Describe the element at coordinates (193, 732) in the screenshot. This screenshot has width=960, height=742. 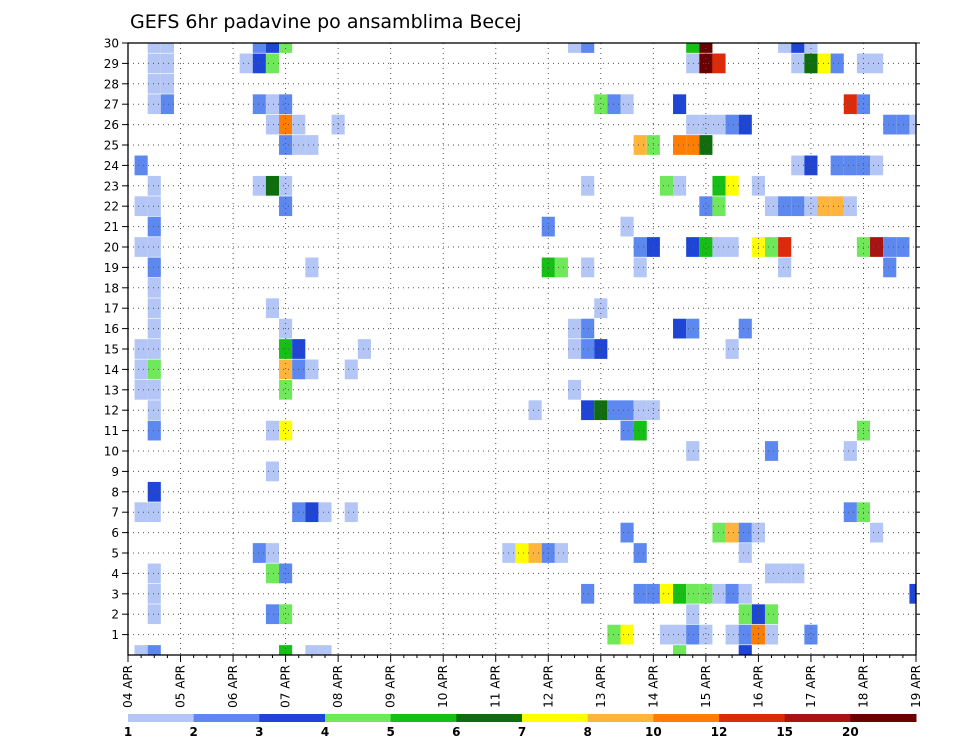
I see `colorbar-label: 2` at that location.